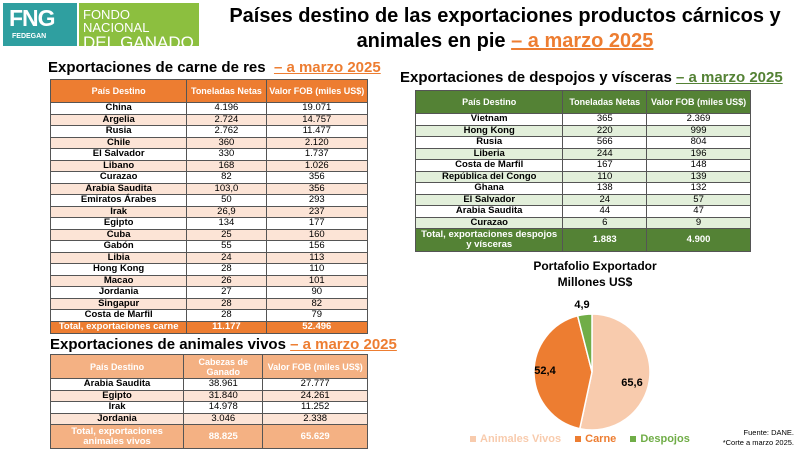 The width and height of the screenshot is (800, 450). I want to click on value-cell: 24, so click(226, 257).